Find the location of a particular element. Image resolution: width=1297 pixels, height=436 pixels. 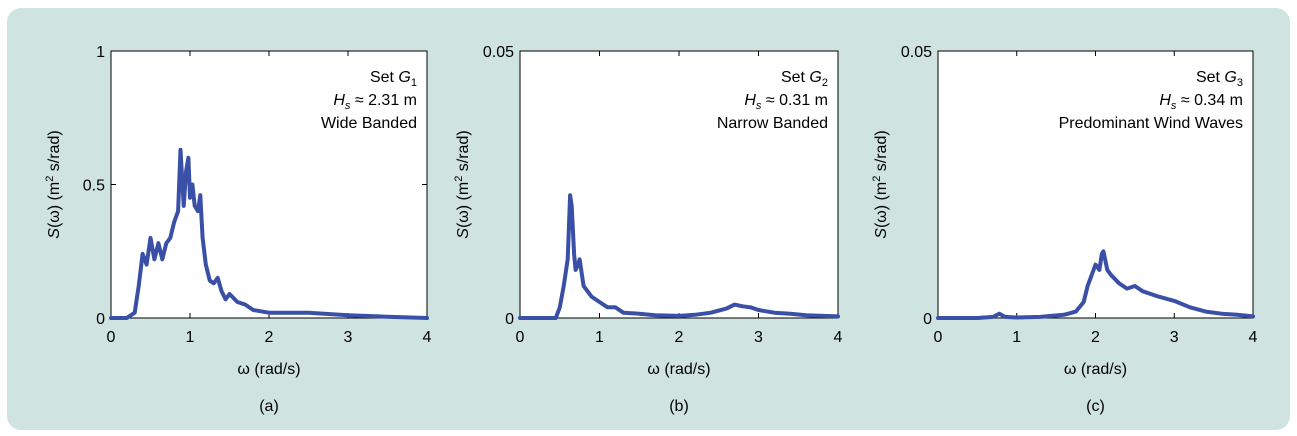

annotation-line-3: Predominant Wind Waves is located at coordinates (1151, 123).